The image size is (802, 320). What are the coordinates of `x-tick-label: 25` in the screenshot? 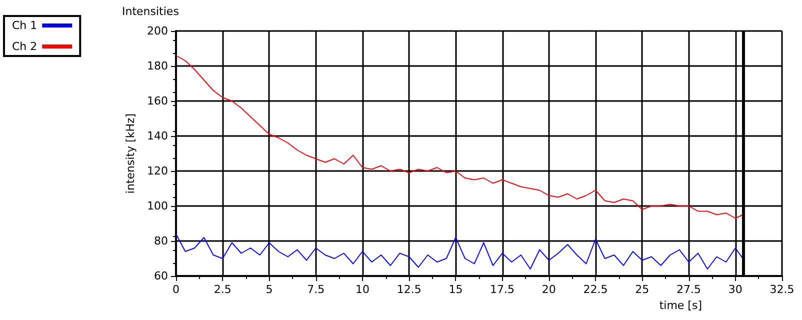 It's located at (642, 289).